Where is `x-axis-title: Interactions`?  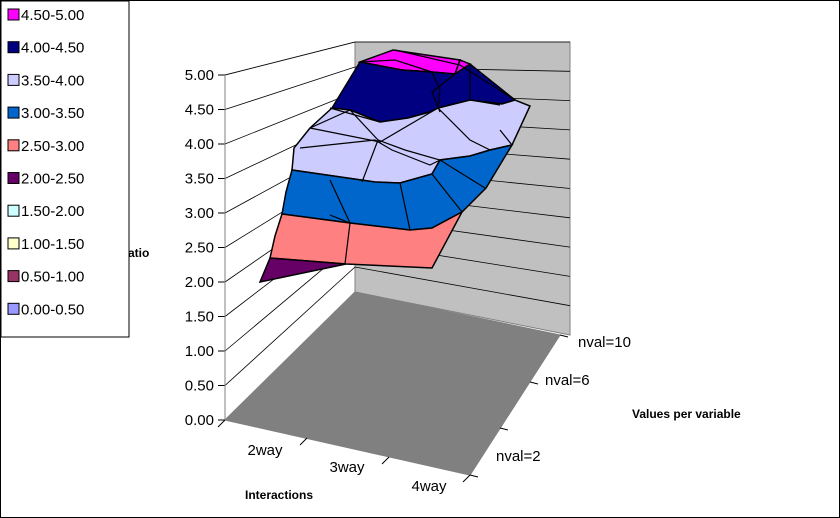
x-axis-title: Interactions is located at coordinates (279, 495).